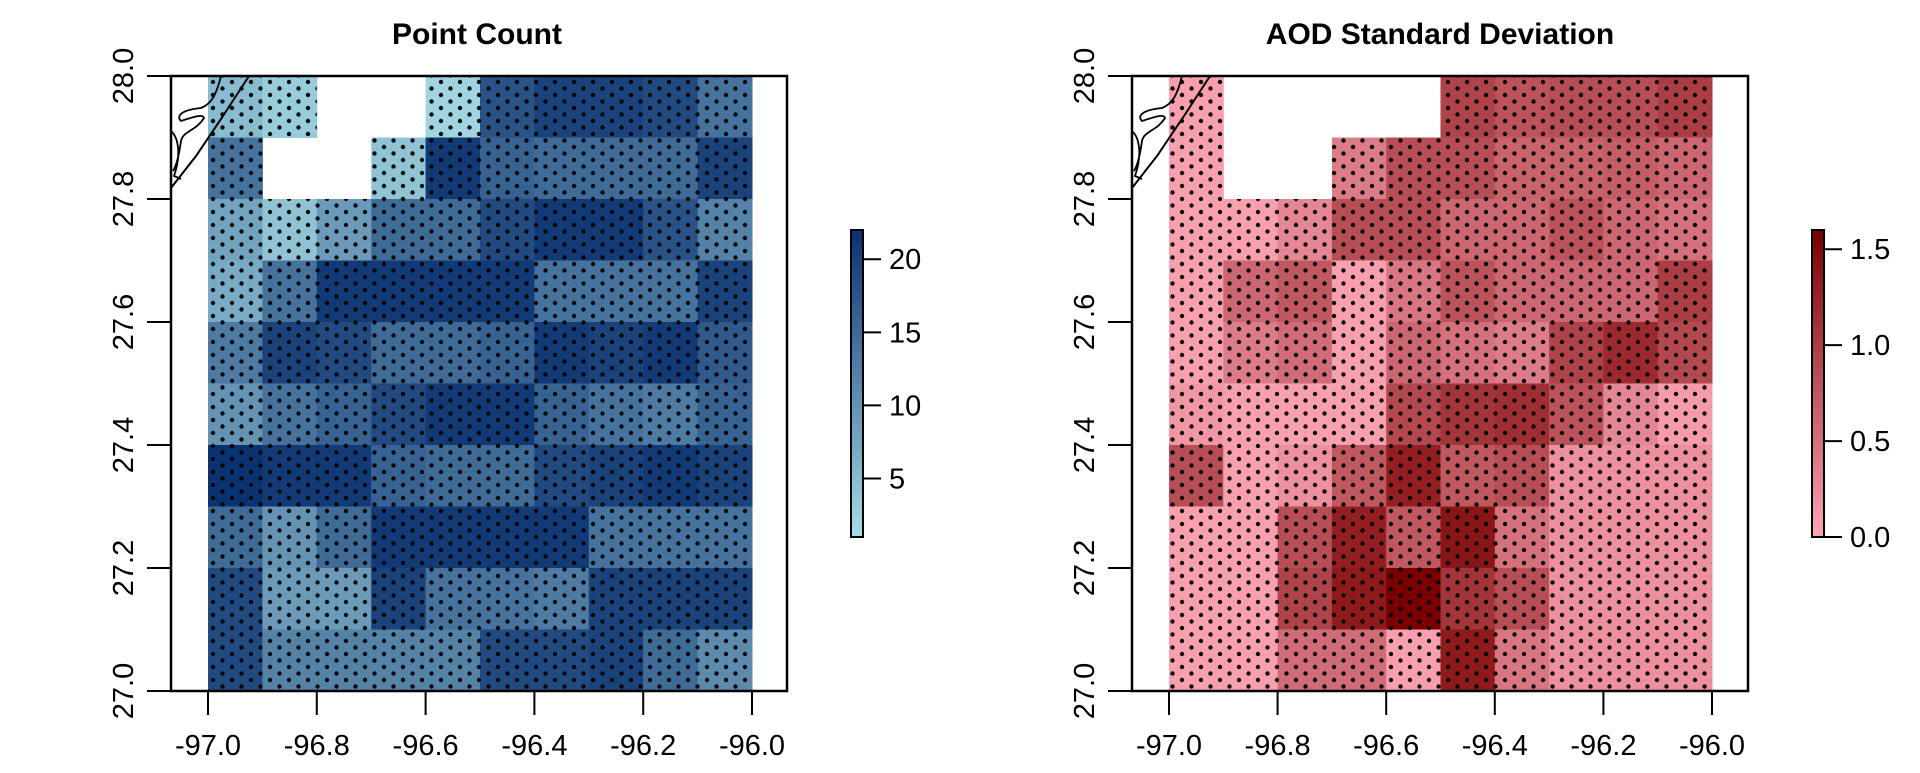 The width and height of the screenshot is (1920, 773). I want to click on y-tick-label: 27.8, so click(1085, 199).